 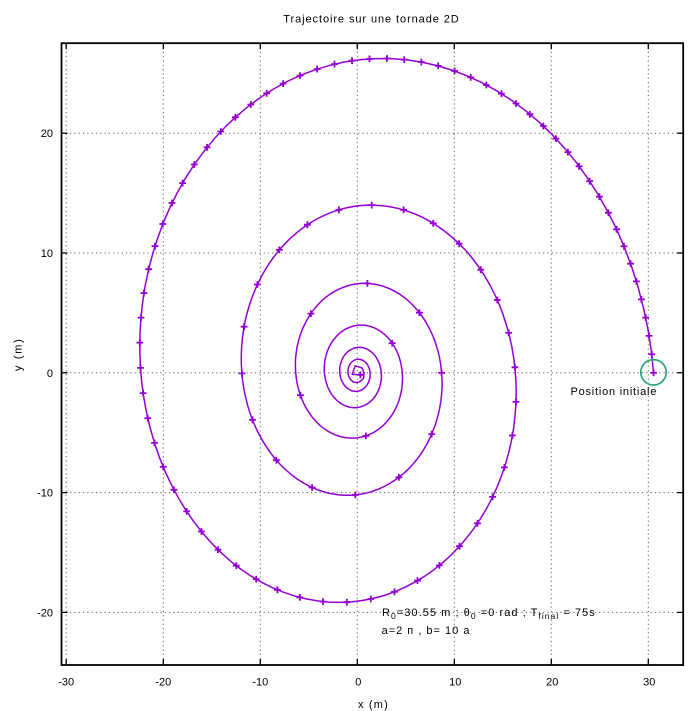 I want to click on svg-text: y (m), so click(x=18, y=355).